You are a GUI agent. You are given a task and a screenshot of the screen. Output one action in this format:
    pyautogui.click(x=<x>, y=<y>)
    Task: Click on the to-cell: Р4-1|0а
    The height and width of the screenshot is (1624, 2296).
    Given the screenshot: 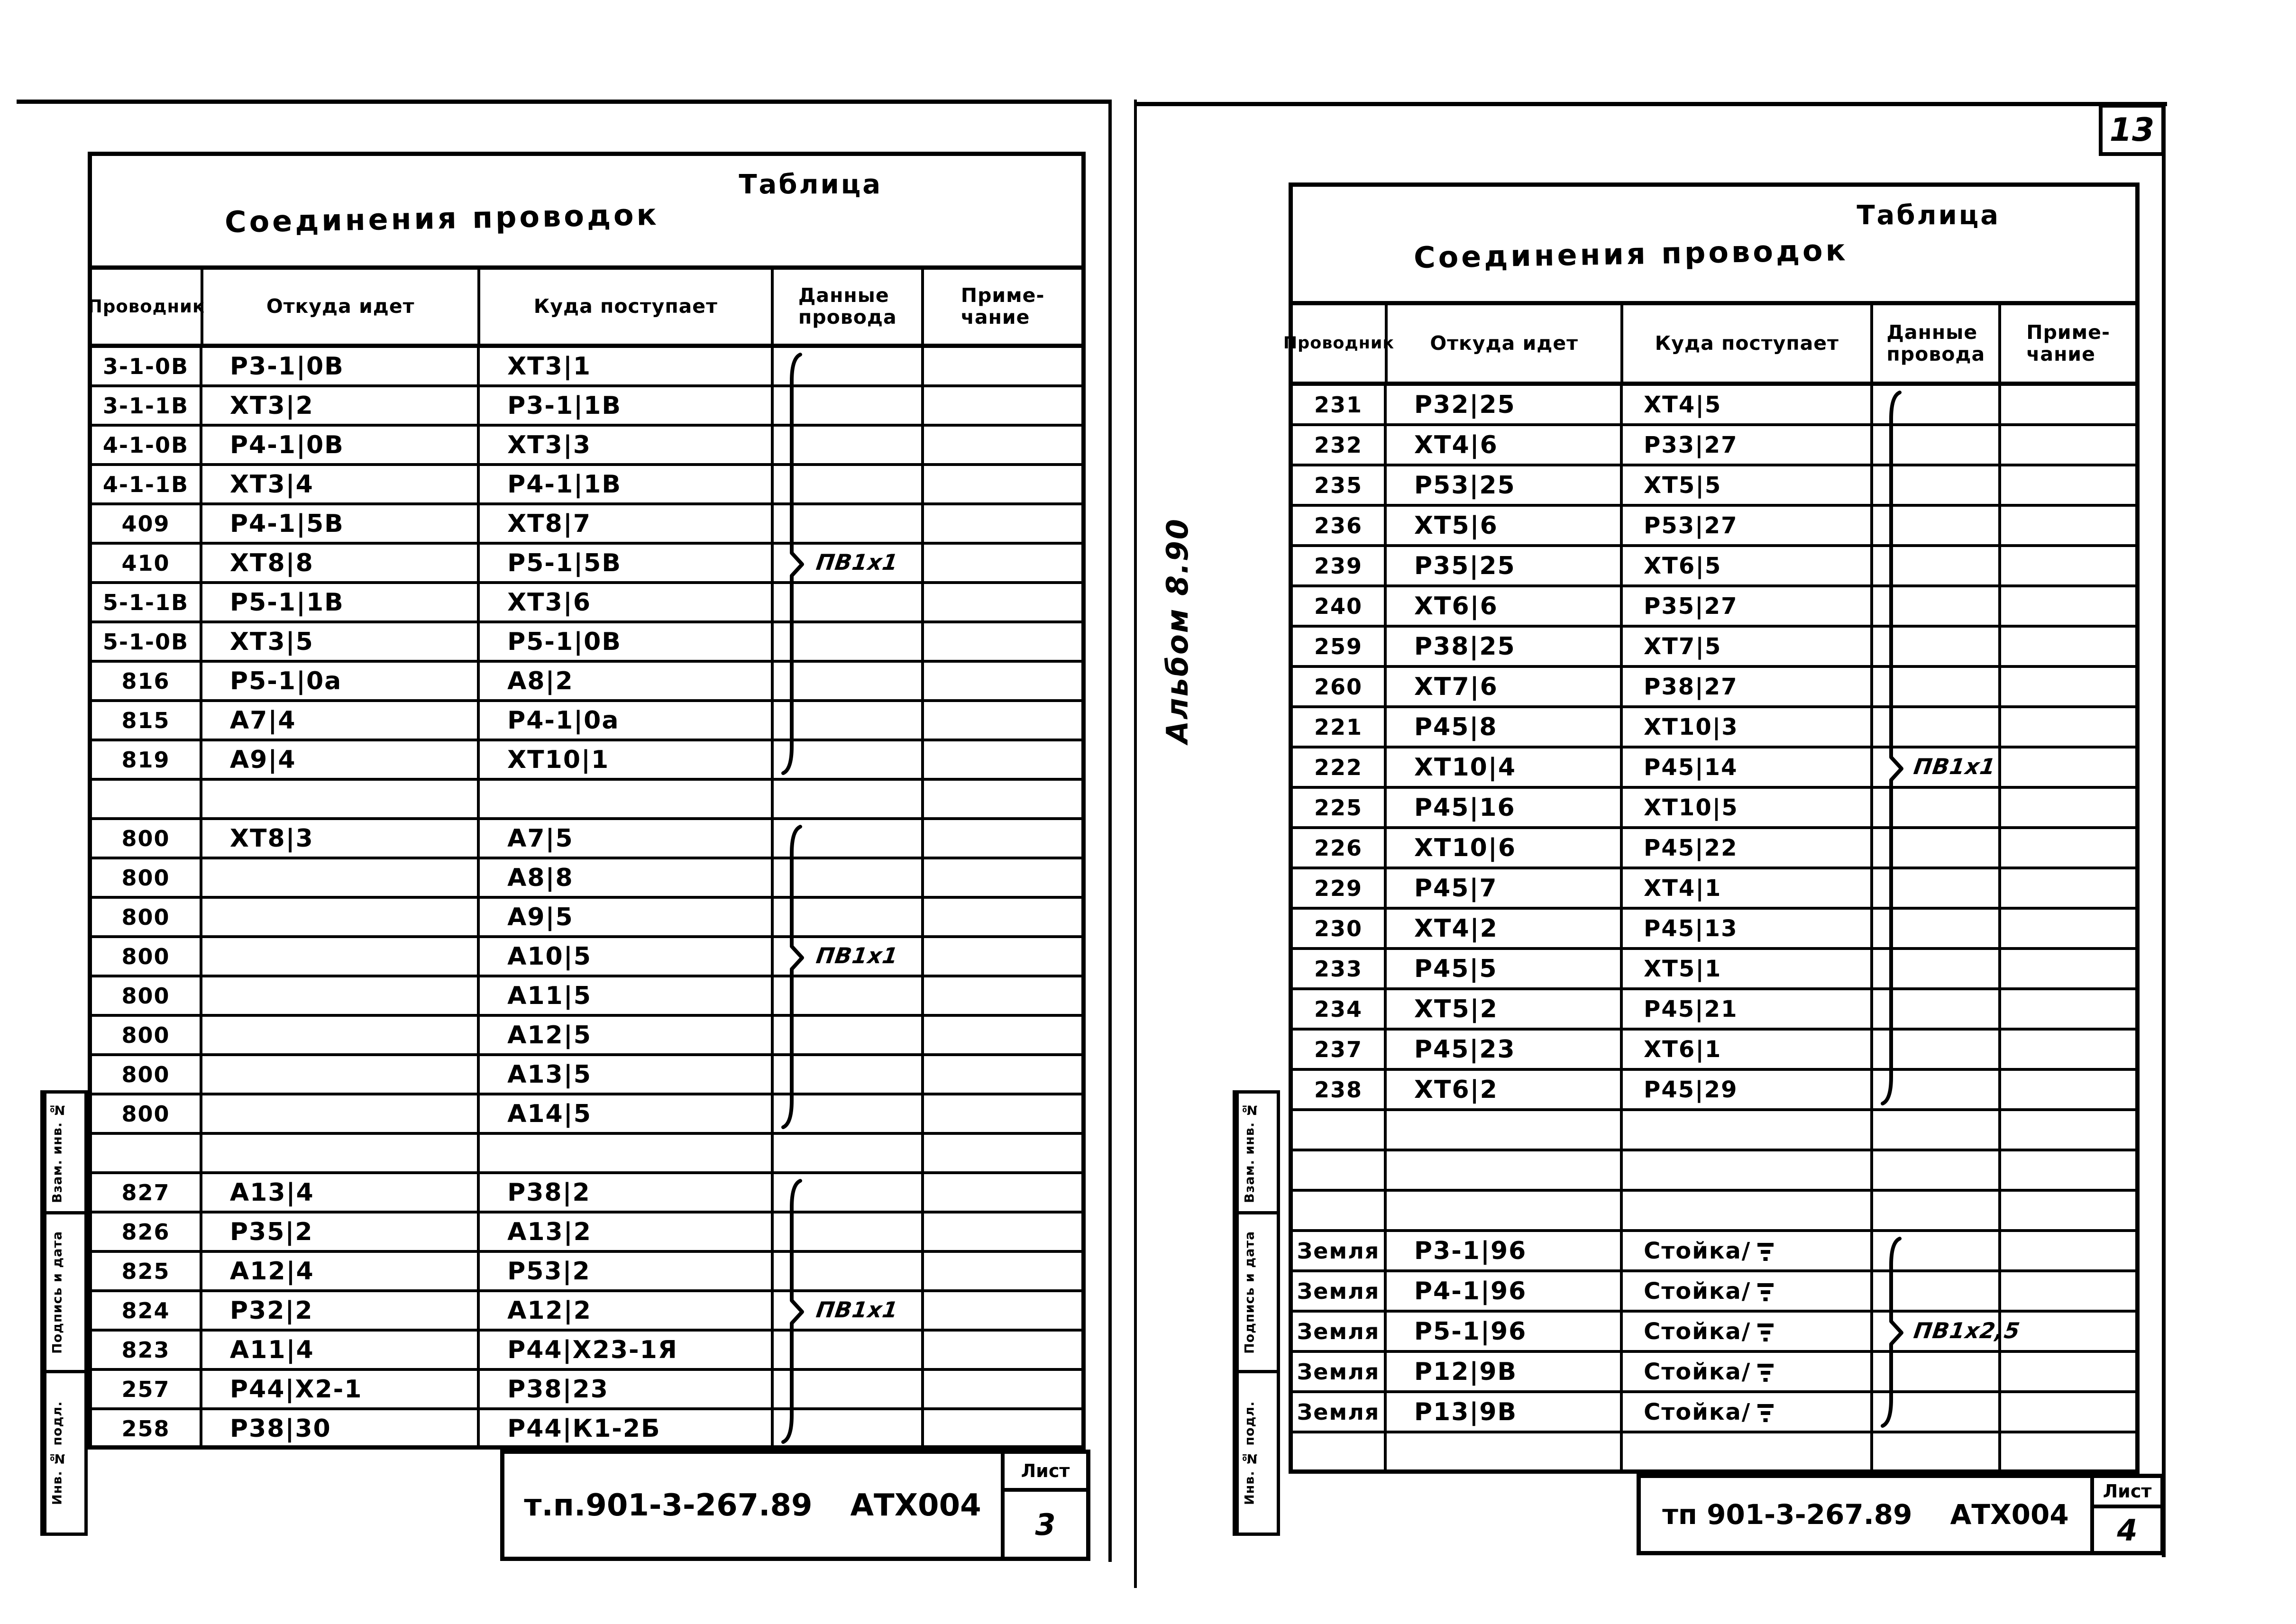 What is the action you would take?
    pyautogui.click(x=627, y=720)
    